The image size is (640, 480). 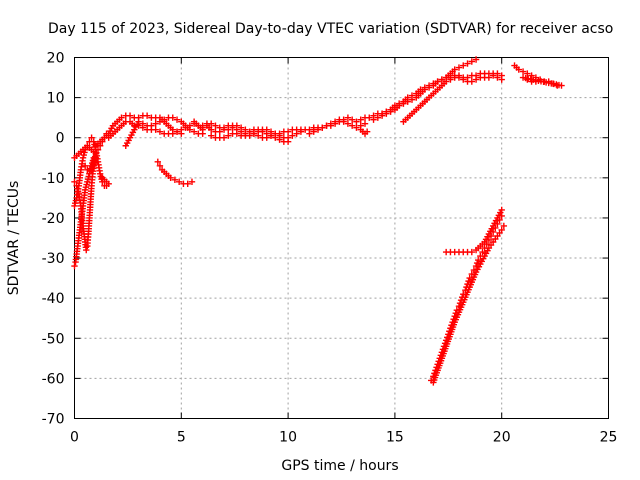 I want to click on y-tick-label: -20, so click(x=53, y=219).